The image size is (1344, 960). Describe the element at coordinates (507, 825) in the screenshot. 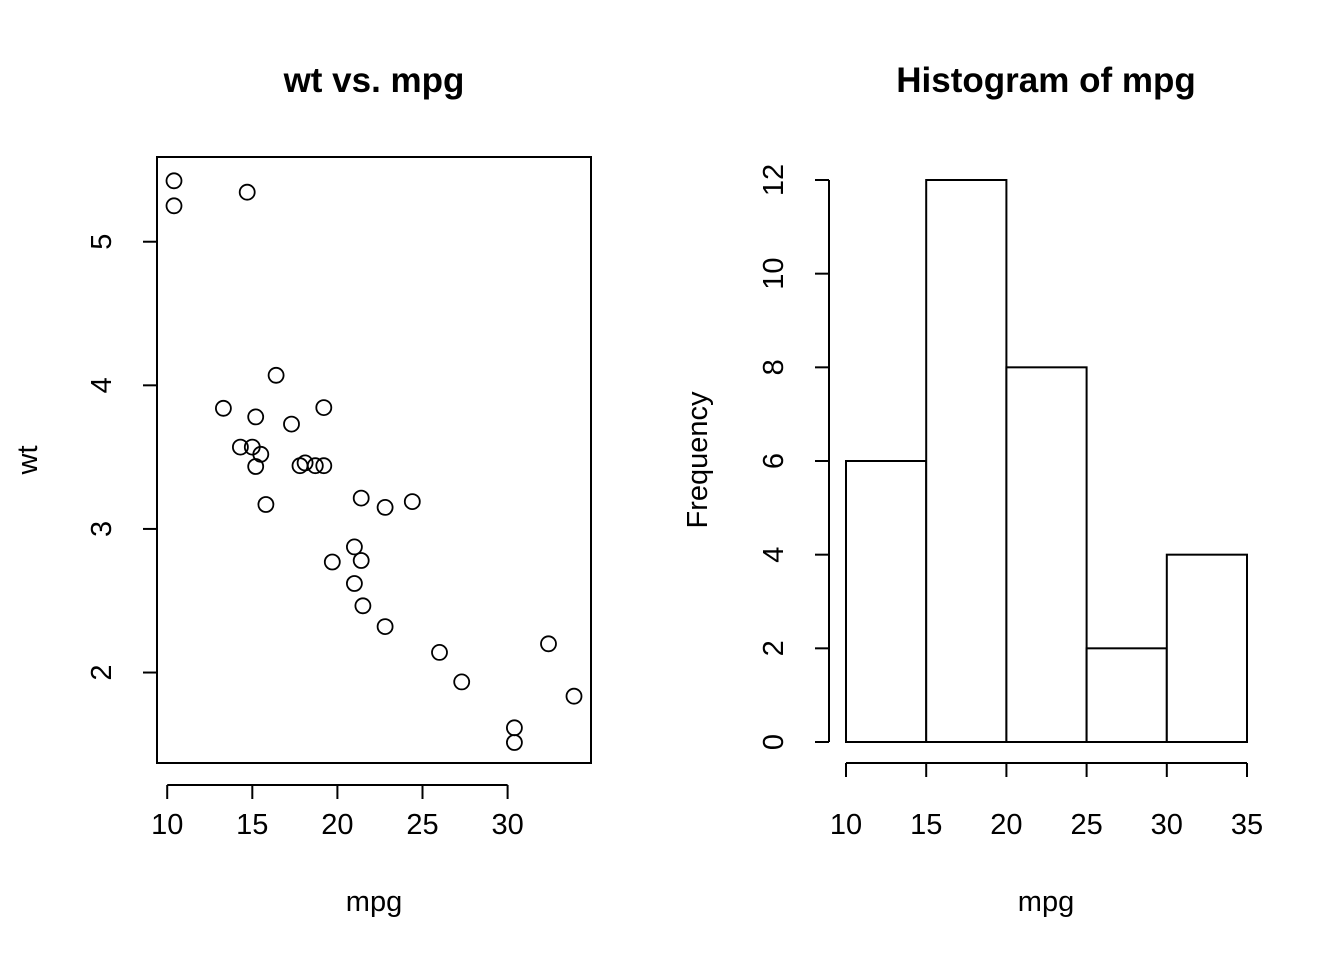

I see `scatter-x-tick-label: 30` at that location.